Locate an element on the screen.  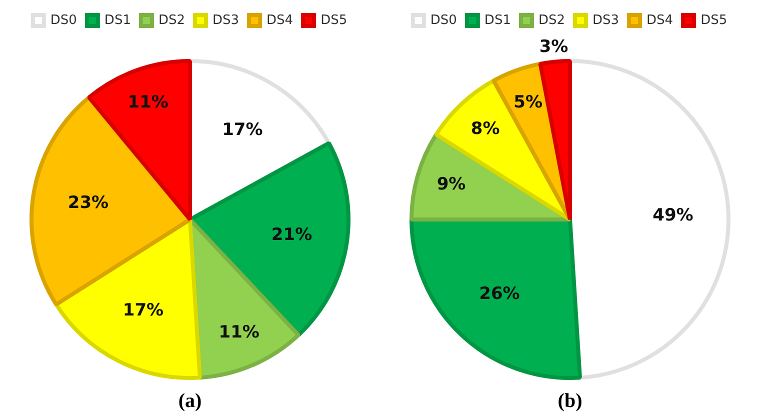
data-label: 23% is located at coordinates (88, 202).